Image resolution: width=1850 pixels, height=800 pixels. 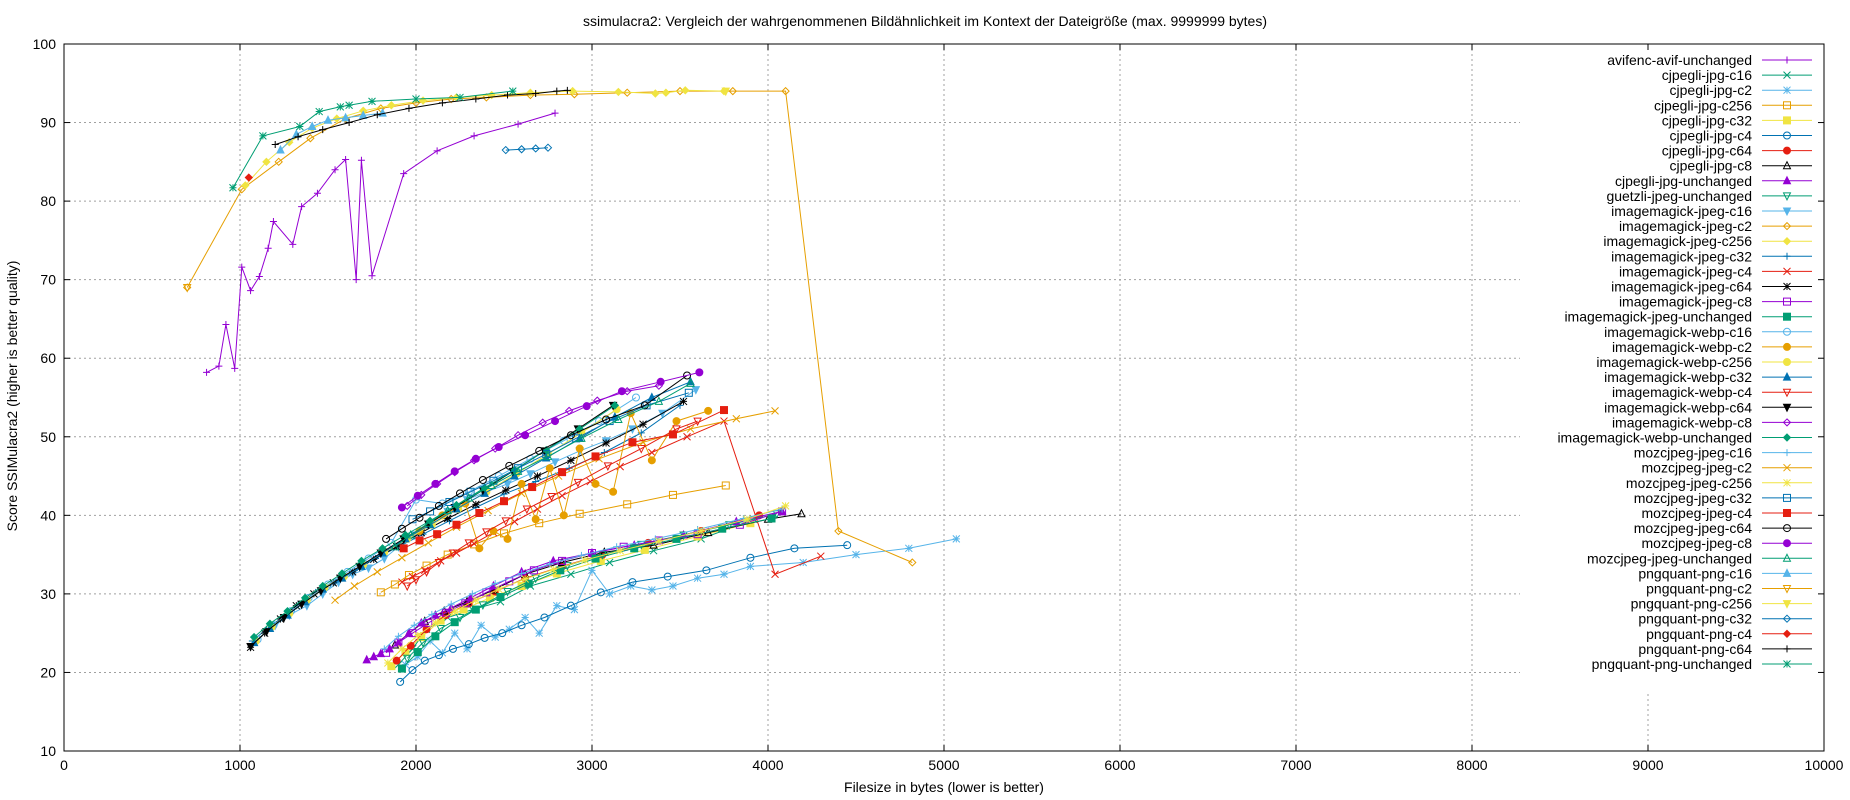 I want to click on legend-entry: cjpegli-jpg-c8, so click(x=1741, y=166).